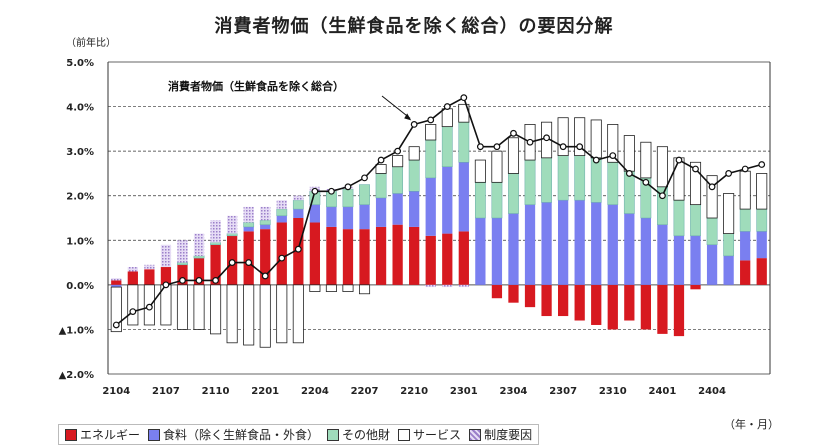 The width and height of the screenshot is (828, 446). What do you see at coordinates (166, 391) in the screenshot?
I see `x-tick-label: 2107` at bounding box center [166, 391].